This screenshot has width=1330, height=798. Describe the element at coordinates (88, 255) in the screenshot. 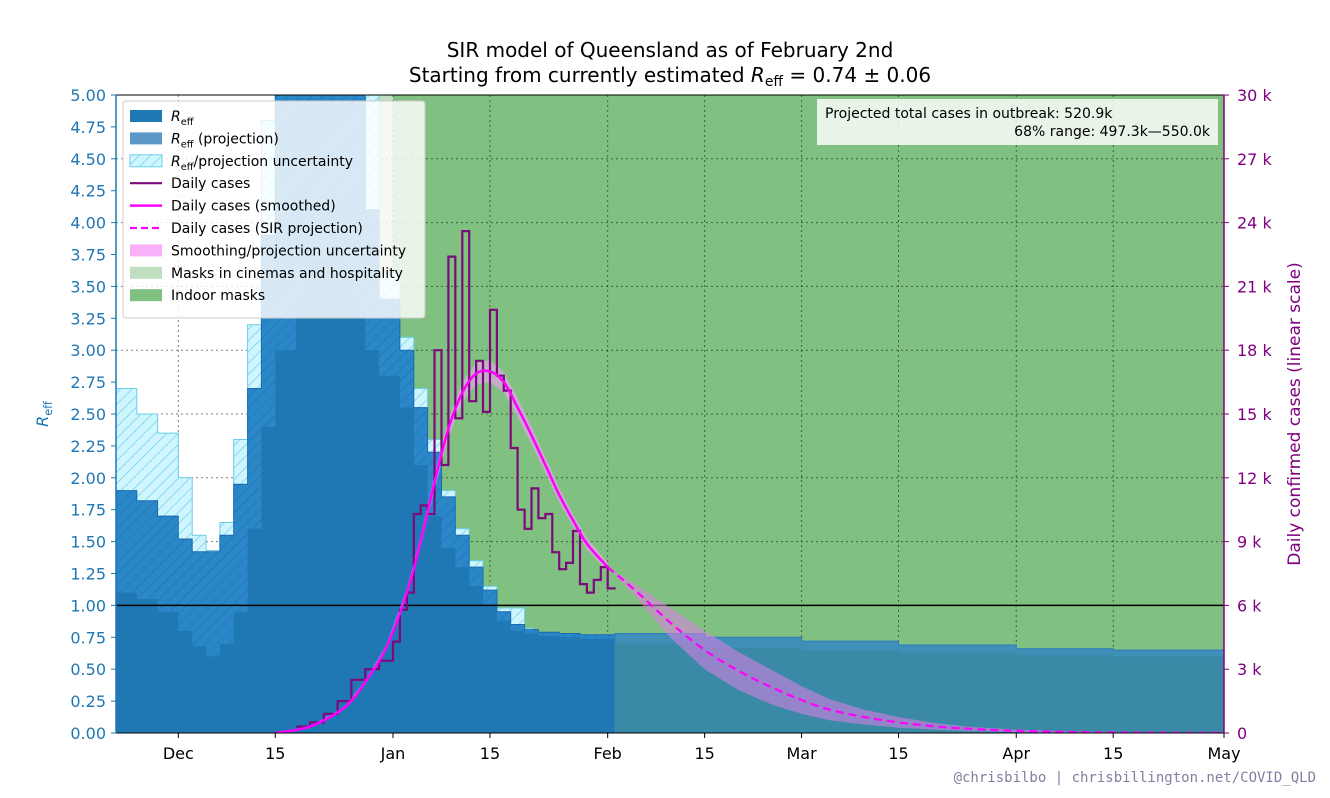

I see `y-tick-label-left: 3.75` at that location.